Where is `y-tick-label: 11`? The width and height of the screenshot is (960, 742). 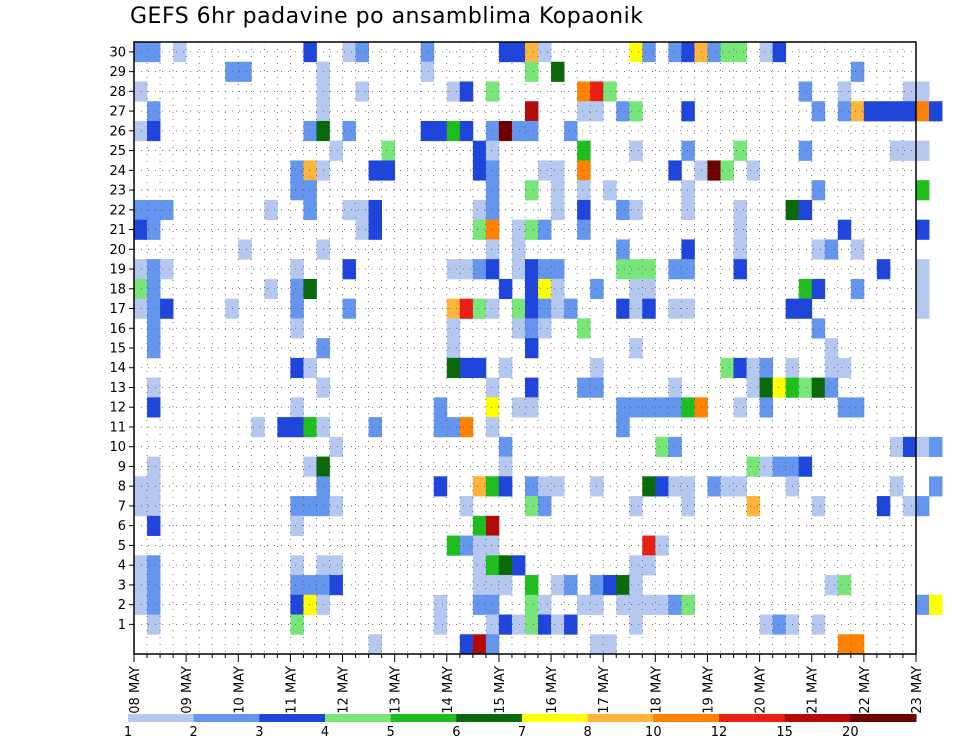 y-tick-label: 11 is located at coordinates (117, 427).